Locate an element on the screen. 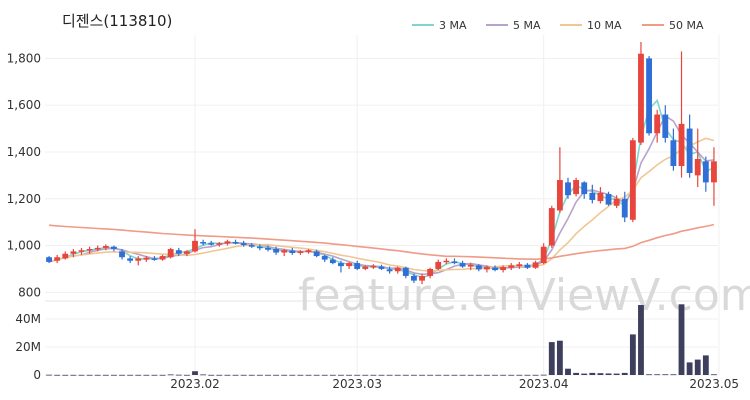 Image resolution: width=750 pixels, height=400 pixels. chart-title: 디젠스(113810) is located at coordinates (117, 21).